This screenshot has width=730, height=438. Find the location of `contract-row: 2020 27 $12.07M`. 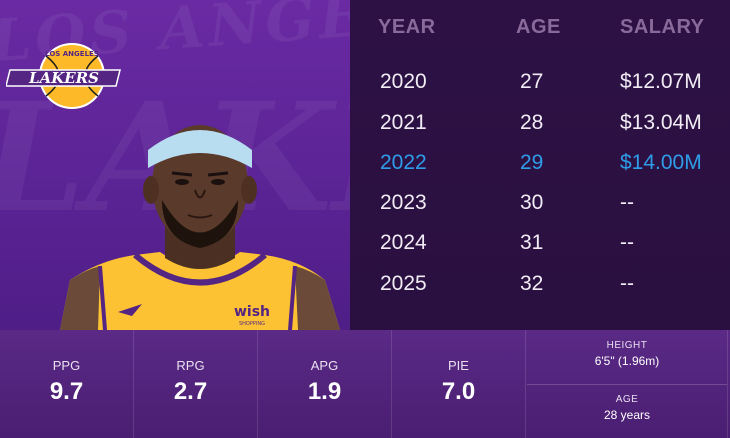

contract-row: 2020 27 $12.07M is located at coordinates (540, 90).